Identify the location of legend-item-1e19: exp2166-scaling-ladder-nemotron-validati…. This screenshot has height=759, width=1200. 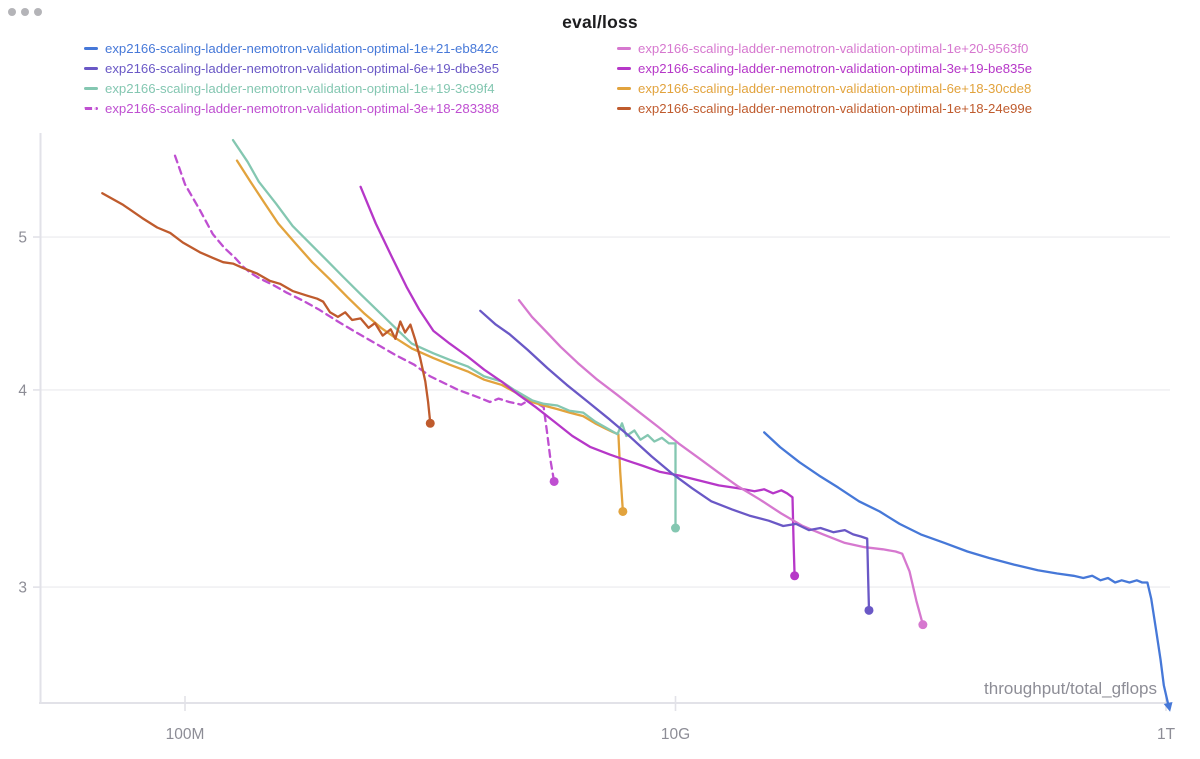
(291, 88).